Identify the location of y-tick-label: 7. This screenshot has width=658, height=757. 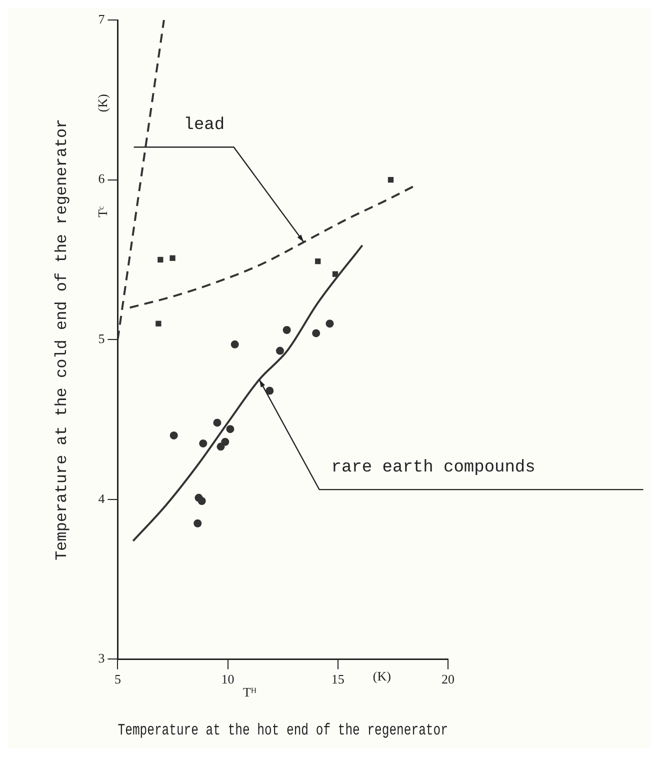
(102, 18).